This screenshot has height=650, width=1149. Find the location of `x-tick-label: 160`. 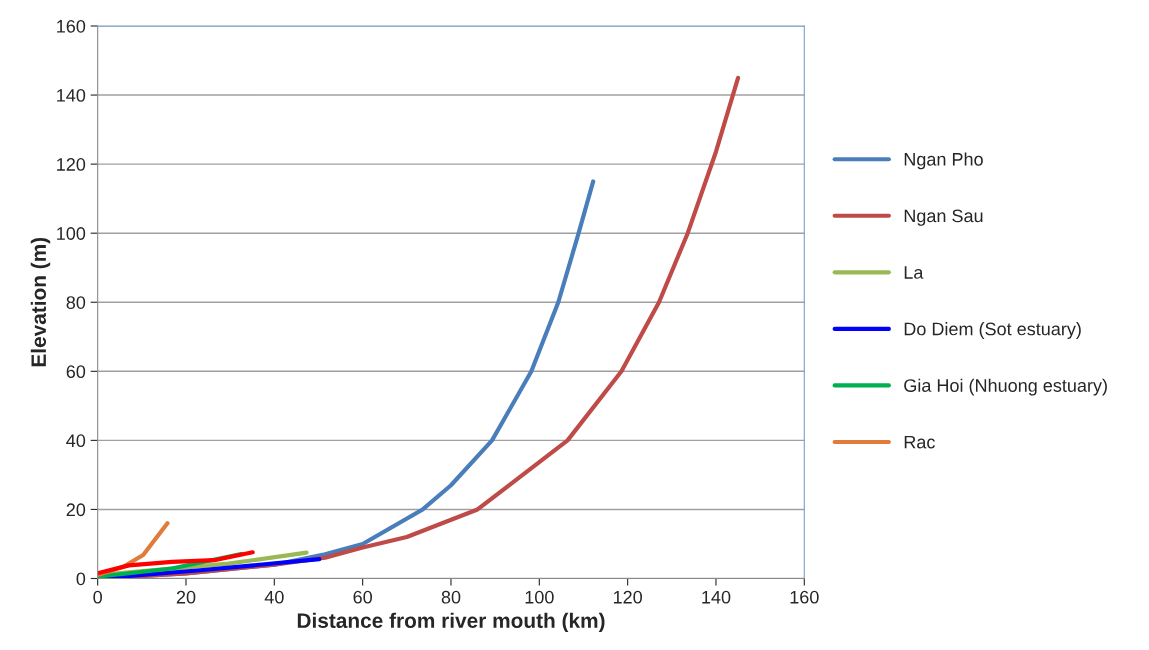

x-tick-label: 160 is located at coordinates (804, 597).